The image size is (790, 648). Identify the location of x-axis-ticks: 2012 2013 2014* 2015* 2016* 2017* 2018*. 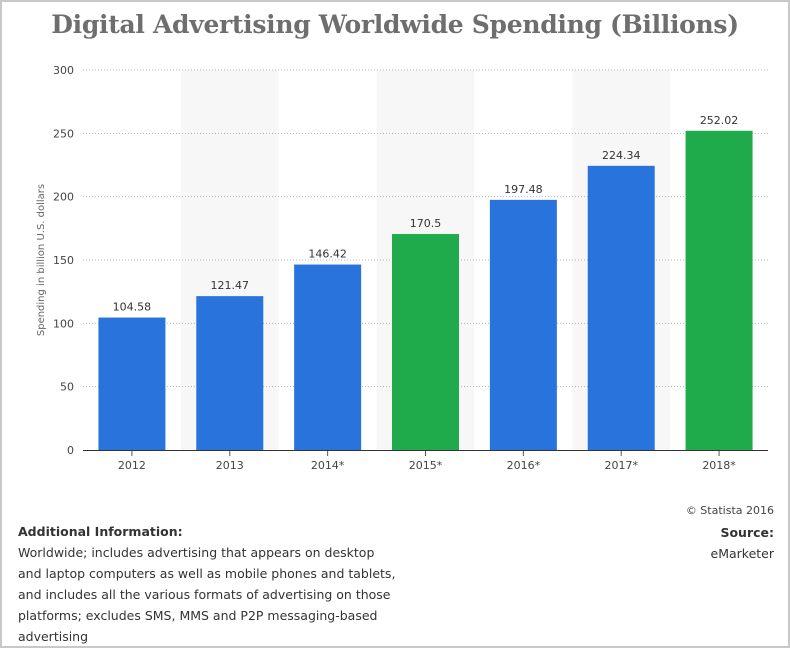
(427, 461).